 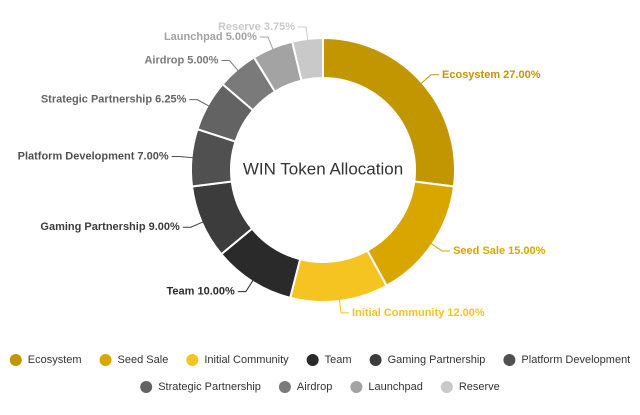 What do you see at coordinates (398, 313) in the screenshot?
I see `label-name: Initial Community` at bounding box center [398, 313].